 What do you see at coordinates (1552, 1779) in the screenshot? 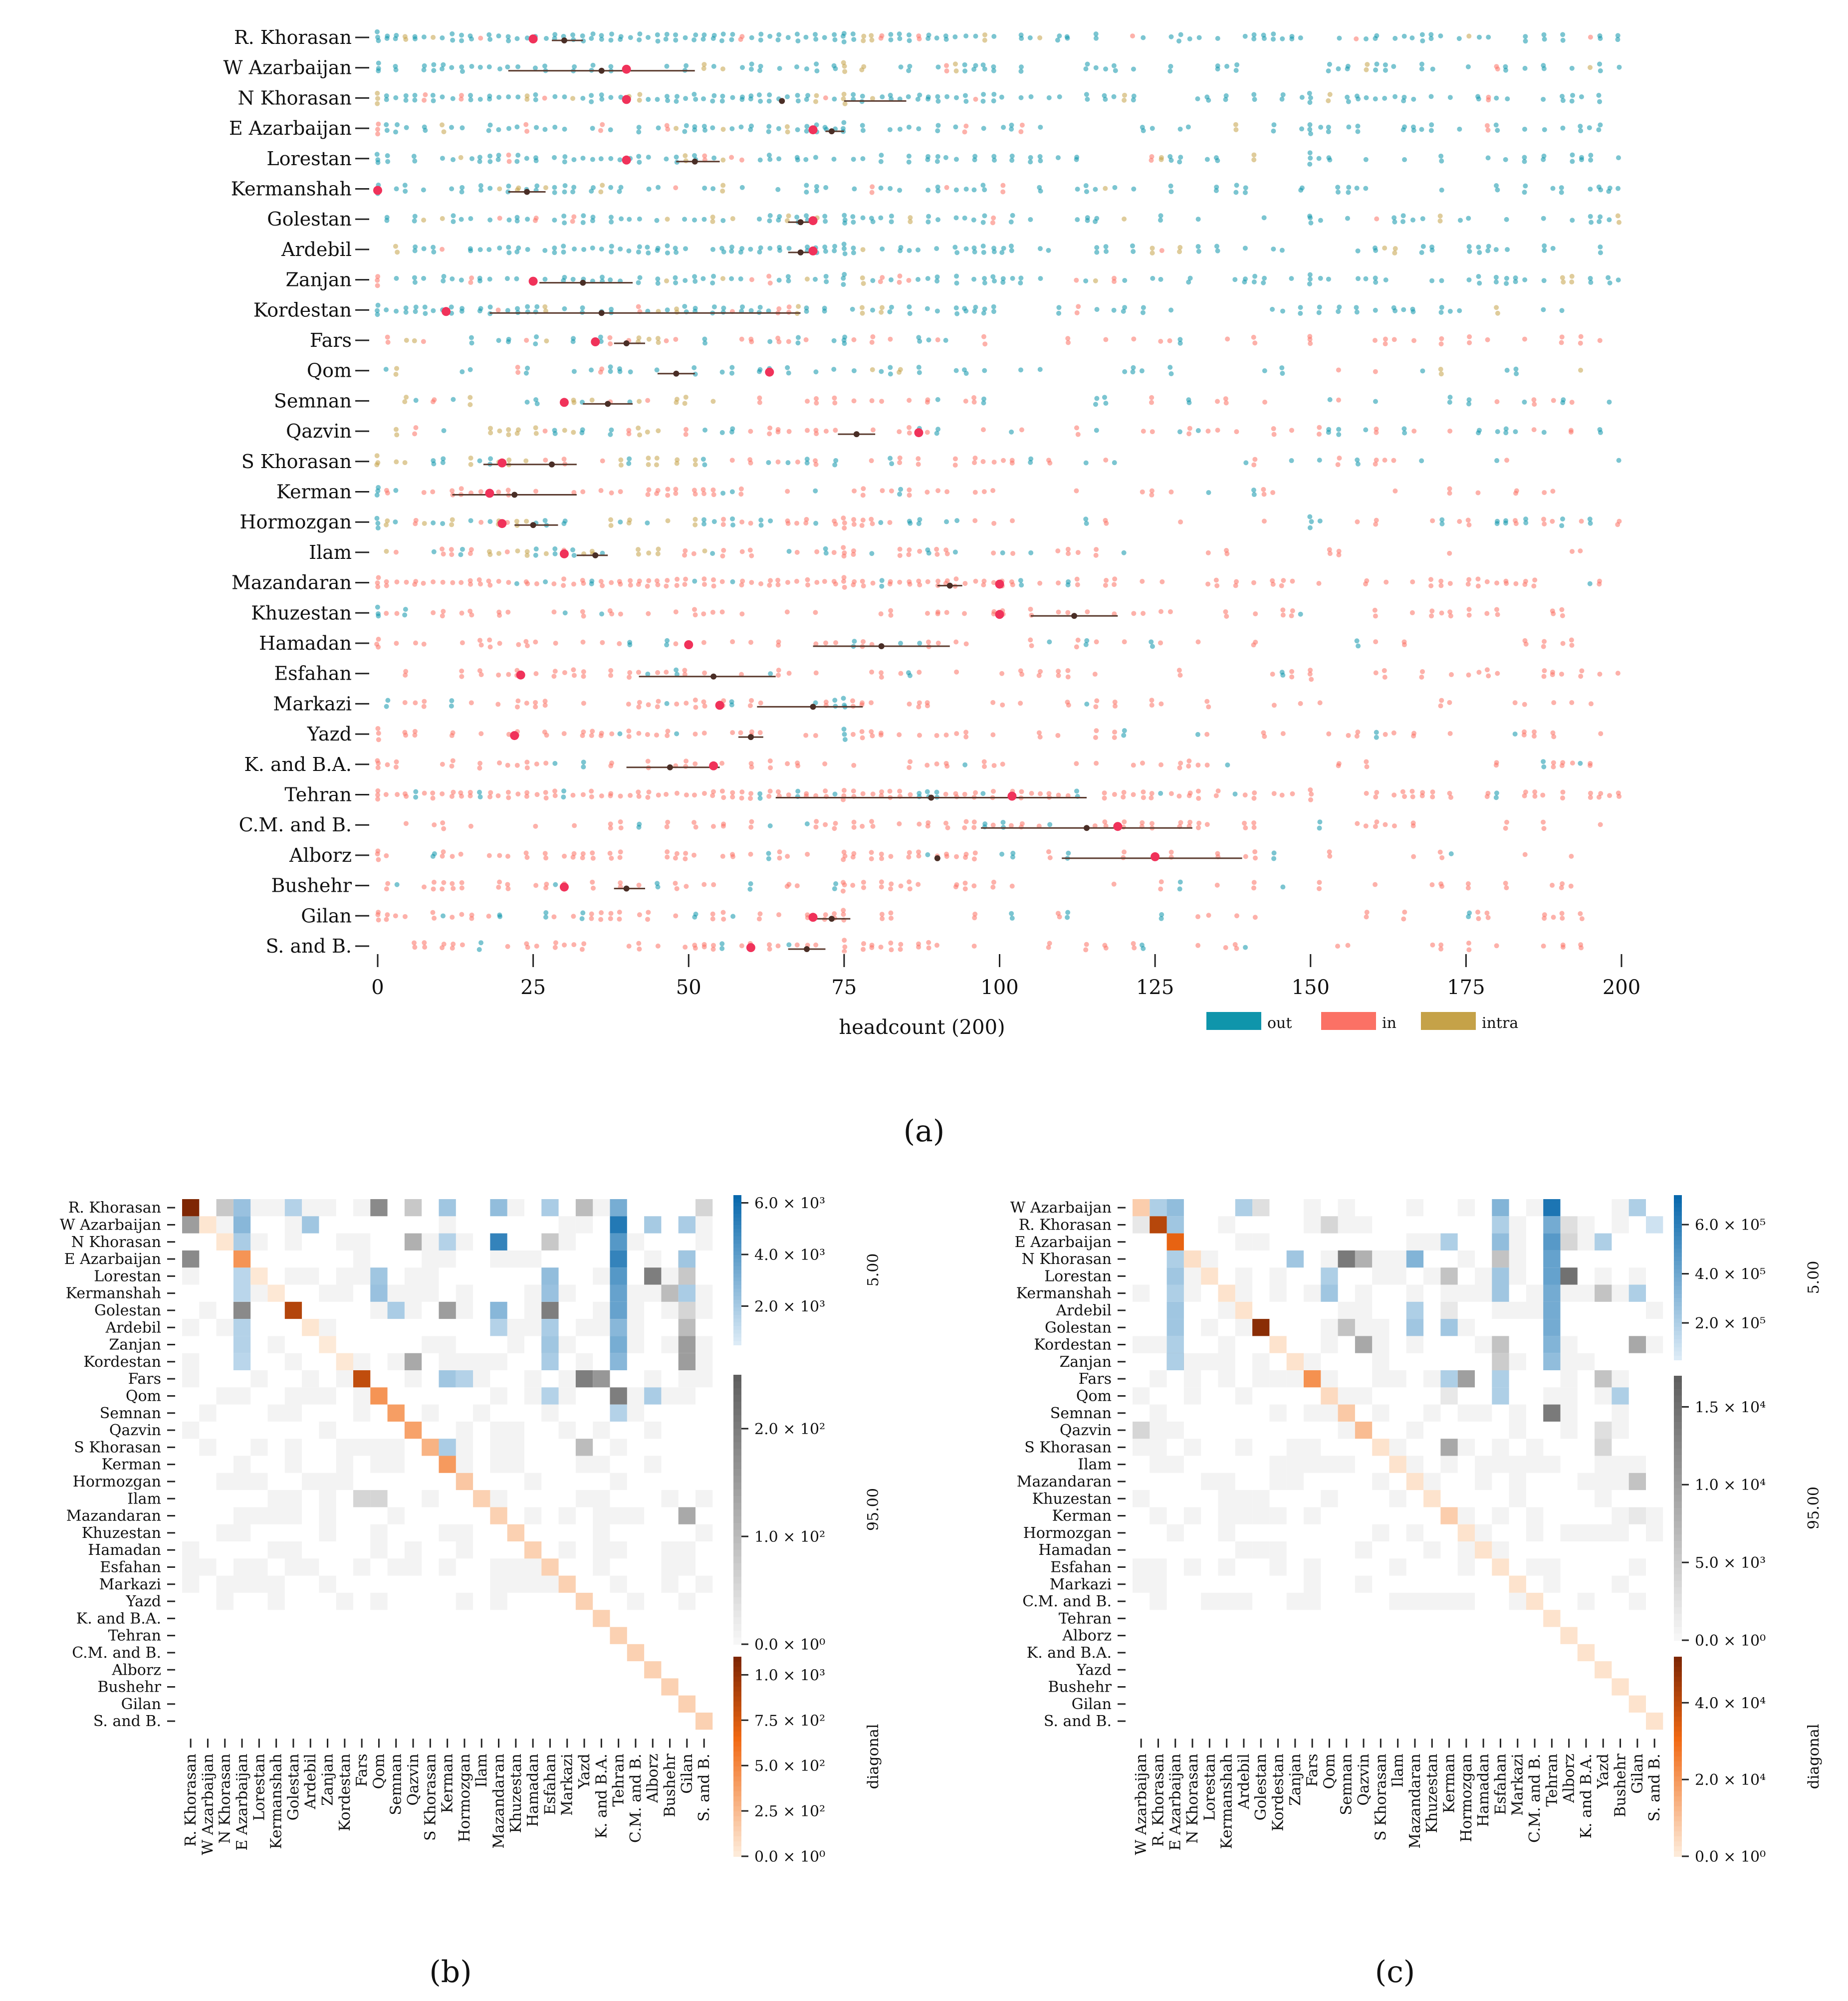
I see `col-label: Tehran` at bounding box center [1552, 1779].